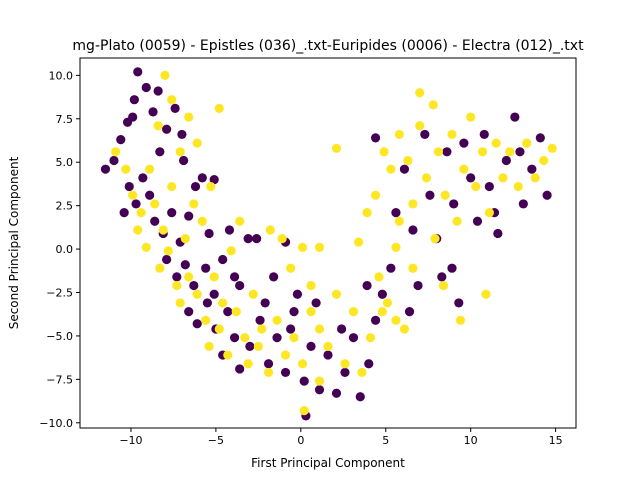 The image size is (640, 480). Describe the element at coordinates (59, 379) in the screenshot. I see `y-tick-label: −7.5` at that location.